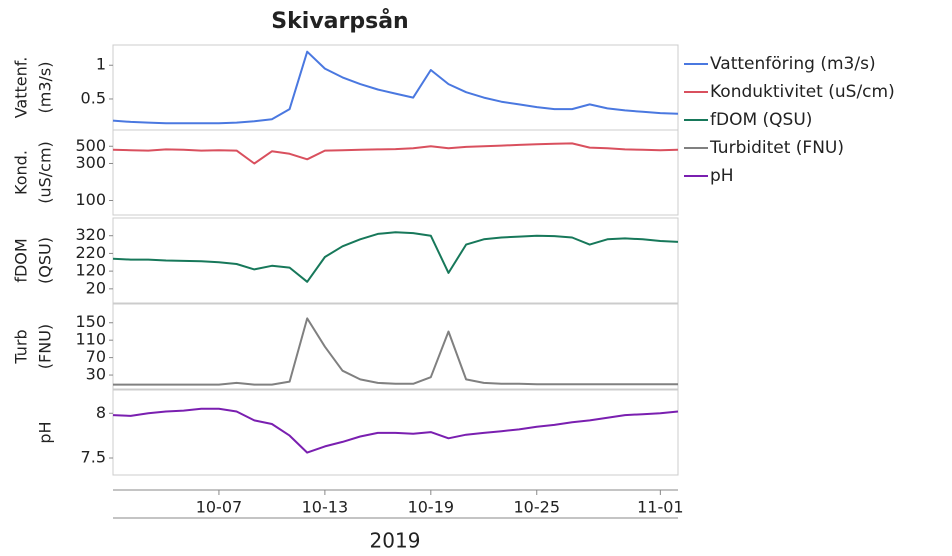 The height and width of the screenshot is (556, 952). I want to click on y-axis-label: Kond., so click(21, 172).